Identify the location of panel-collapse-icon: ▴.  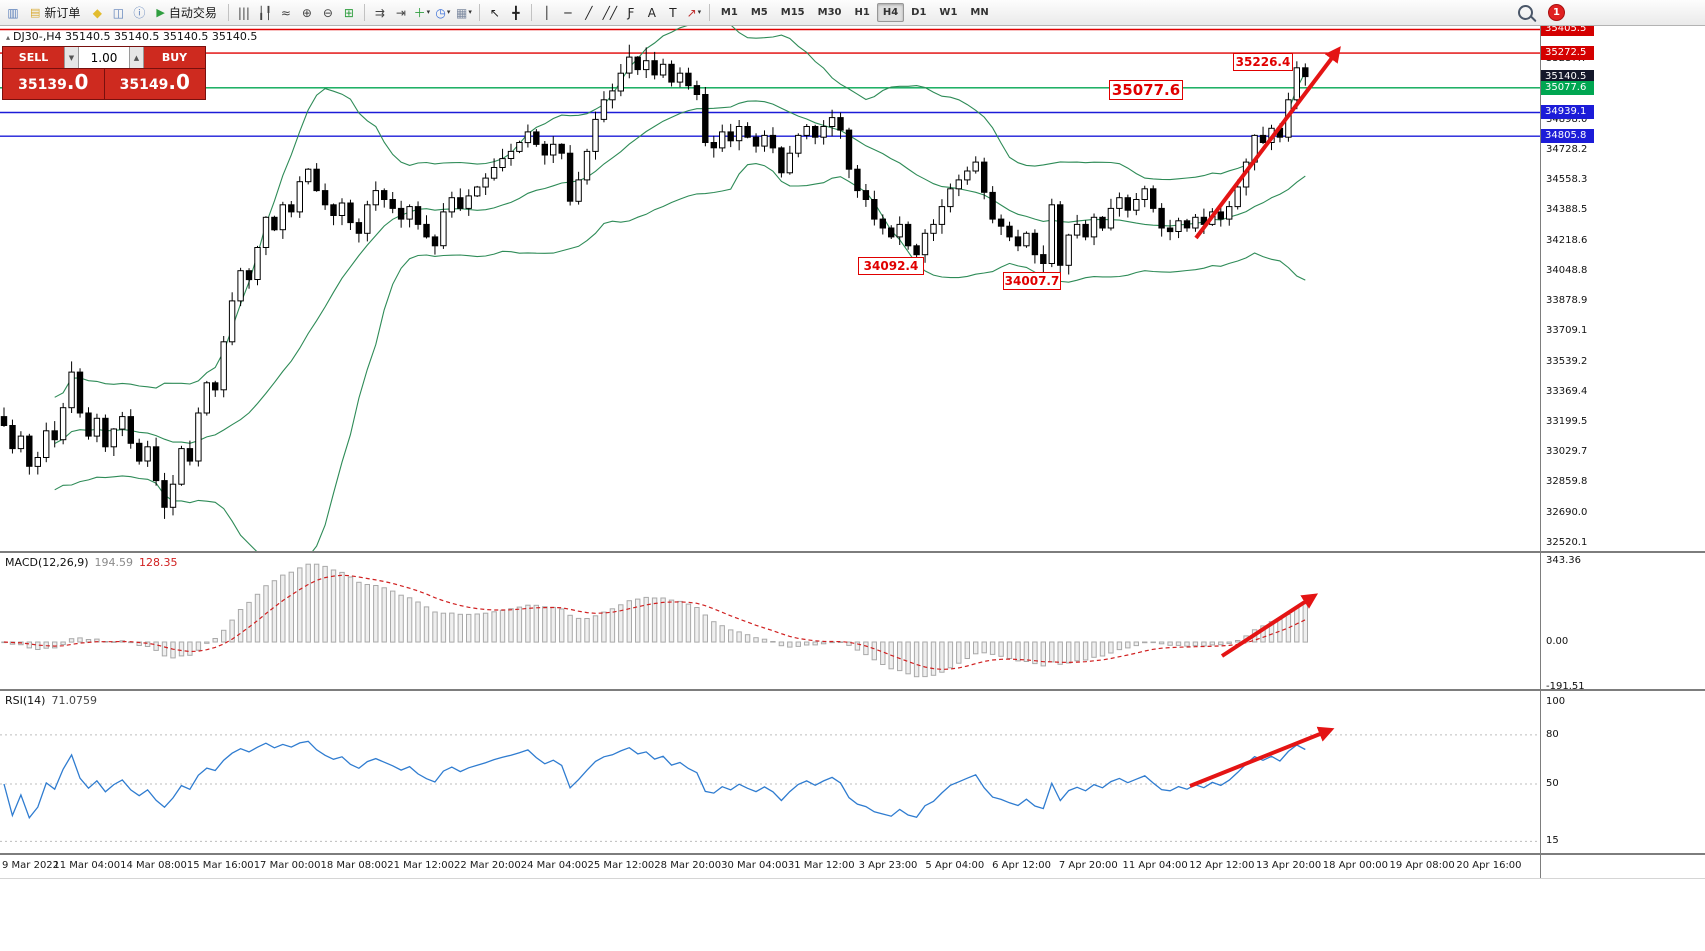
(8, 37).